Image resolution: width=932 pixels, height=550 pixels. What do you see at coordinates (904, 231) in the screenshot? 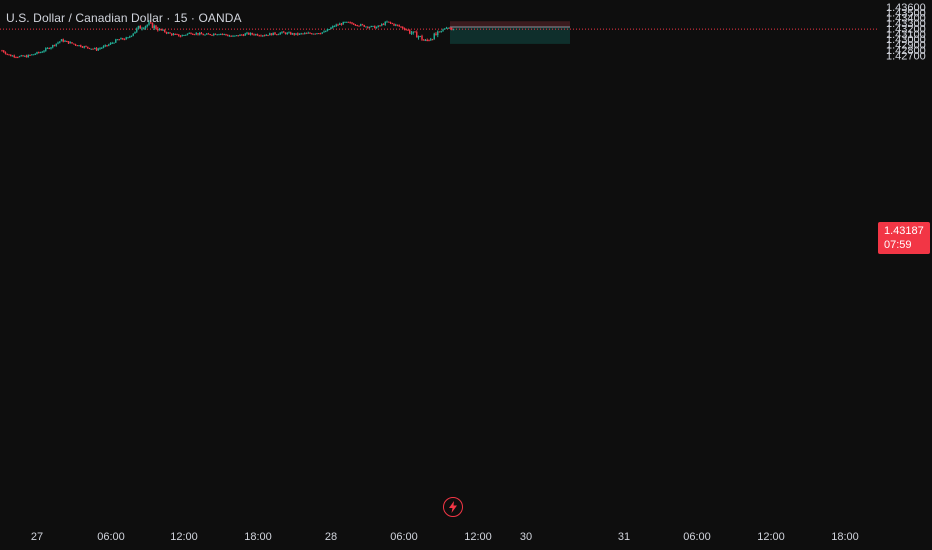
I see `current-price-value: 1.43187` at bounding box center [904, 231].